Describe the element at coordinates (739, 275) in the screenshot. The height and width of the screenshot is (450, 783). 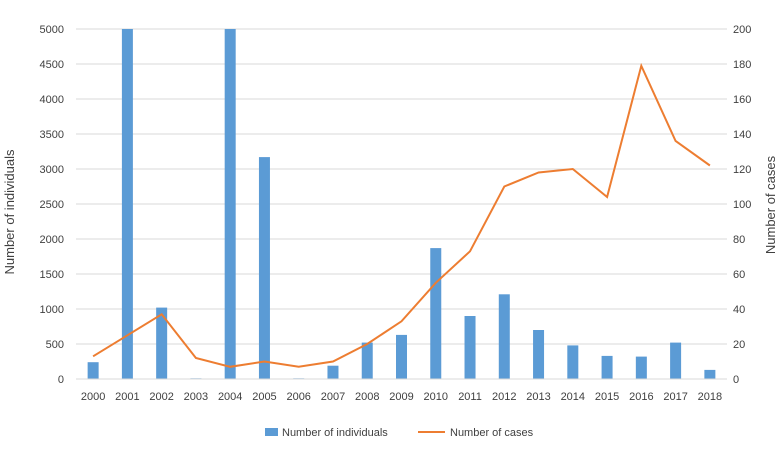
I see `right-tick-label: 60` at that location.